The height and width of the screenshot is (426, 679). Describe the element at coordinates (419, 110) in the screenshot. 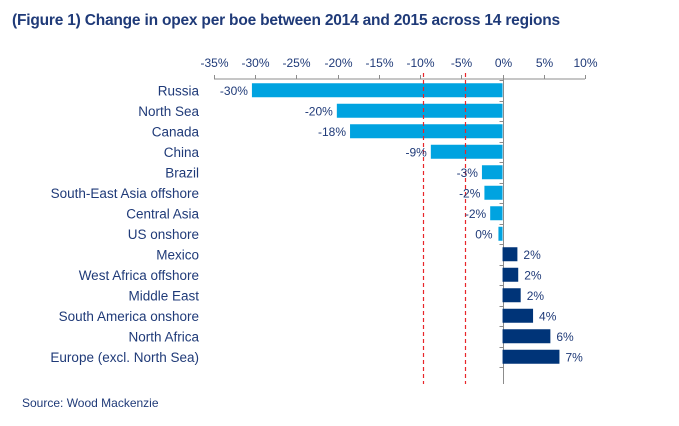

I see `bar-north-sea` at that location.